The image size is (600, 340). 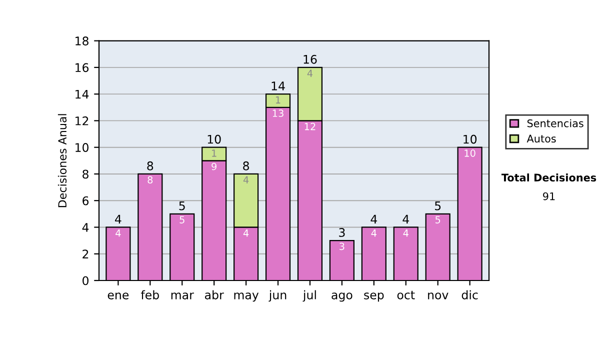 I want to click on y-tick-label: 14, so click(x=82, y=94).